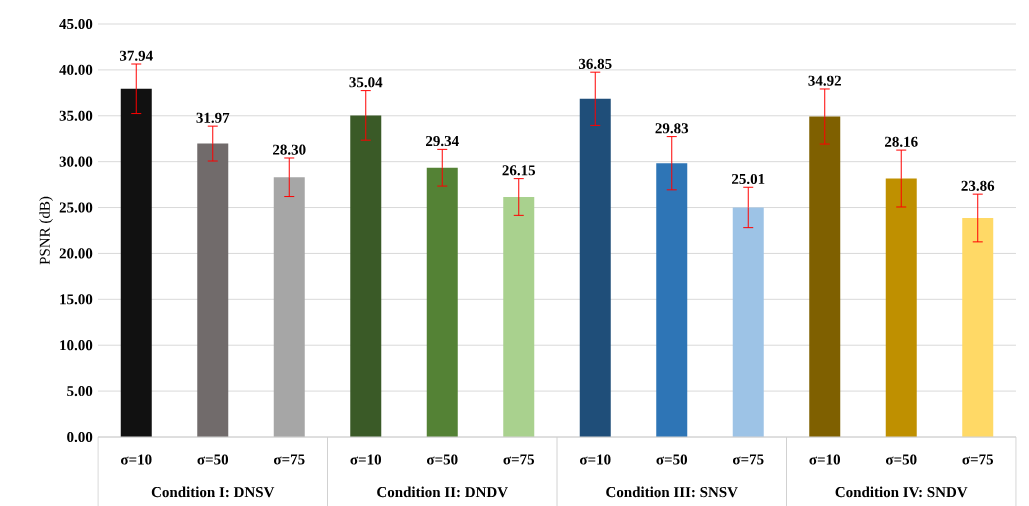  What do you see at coordinates (76, 161) in the screenshot?
I see `y-tick-label: 30.00` at bounding box center [76, 161].